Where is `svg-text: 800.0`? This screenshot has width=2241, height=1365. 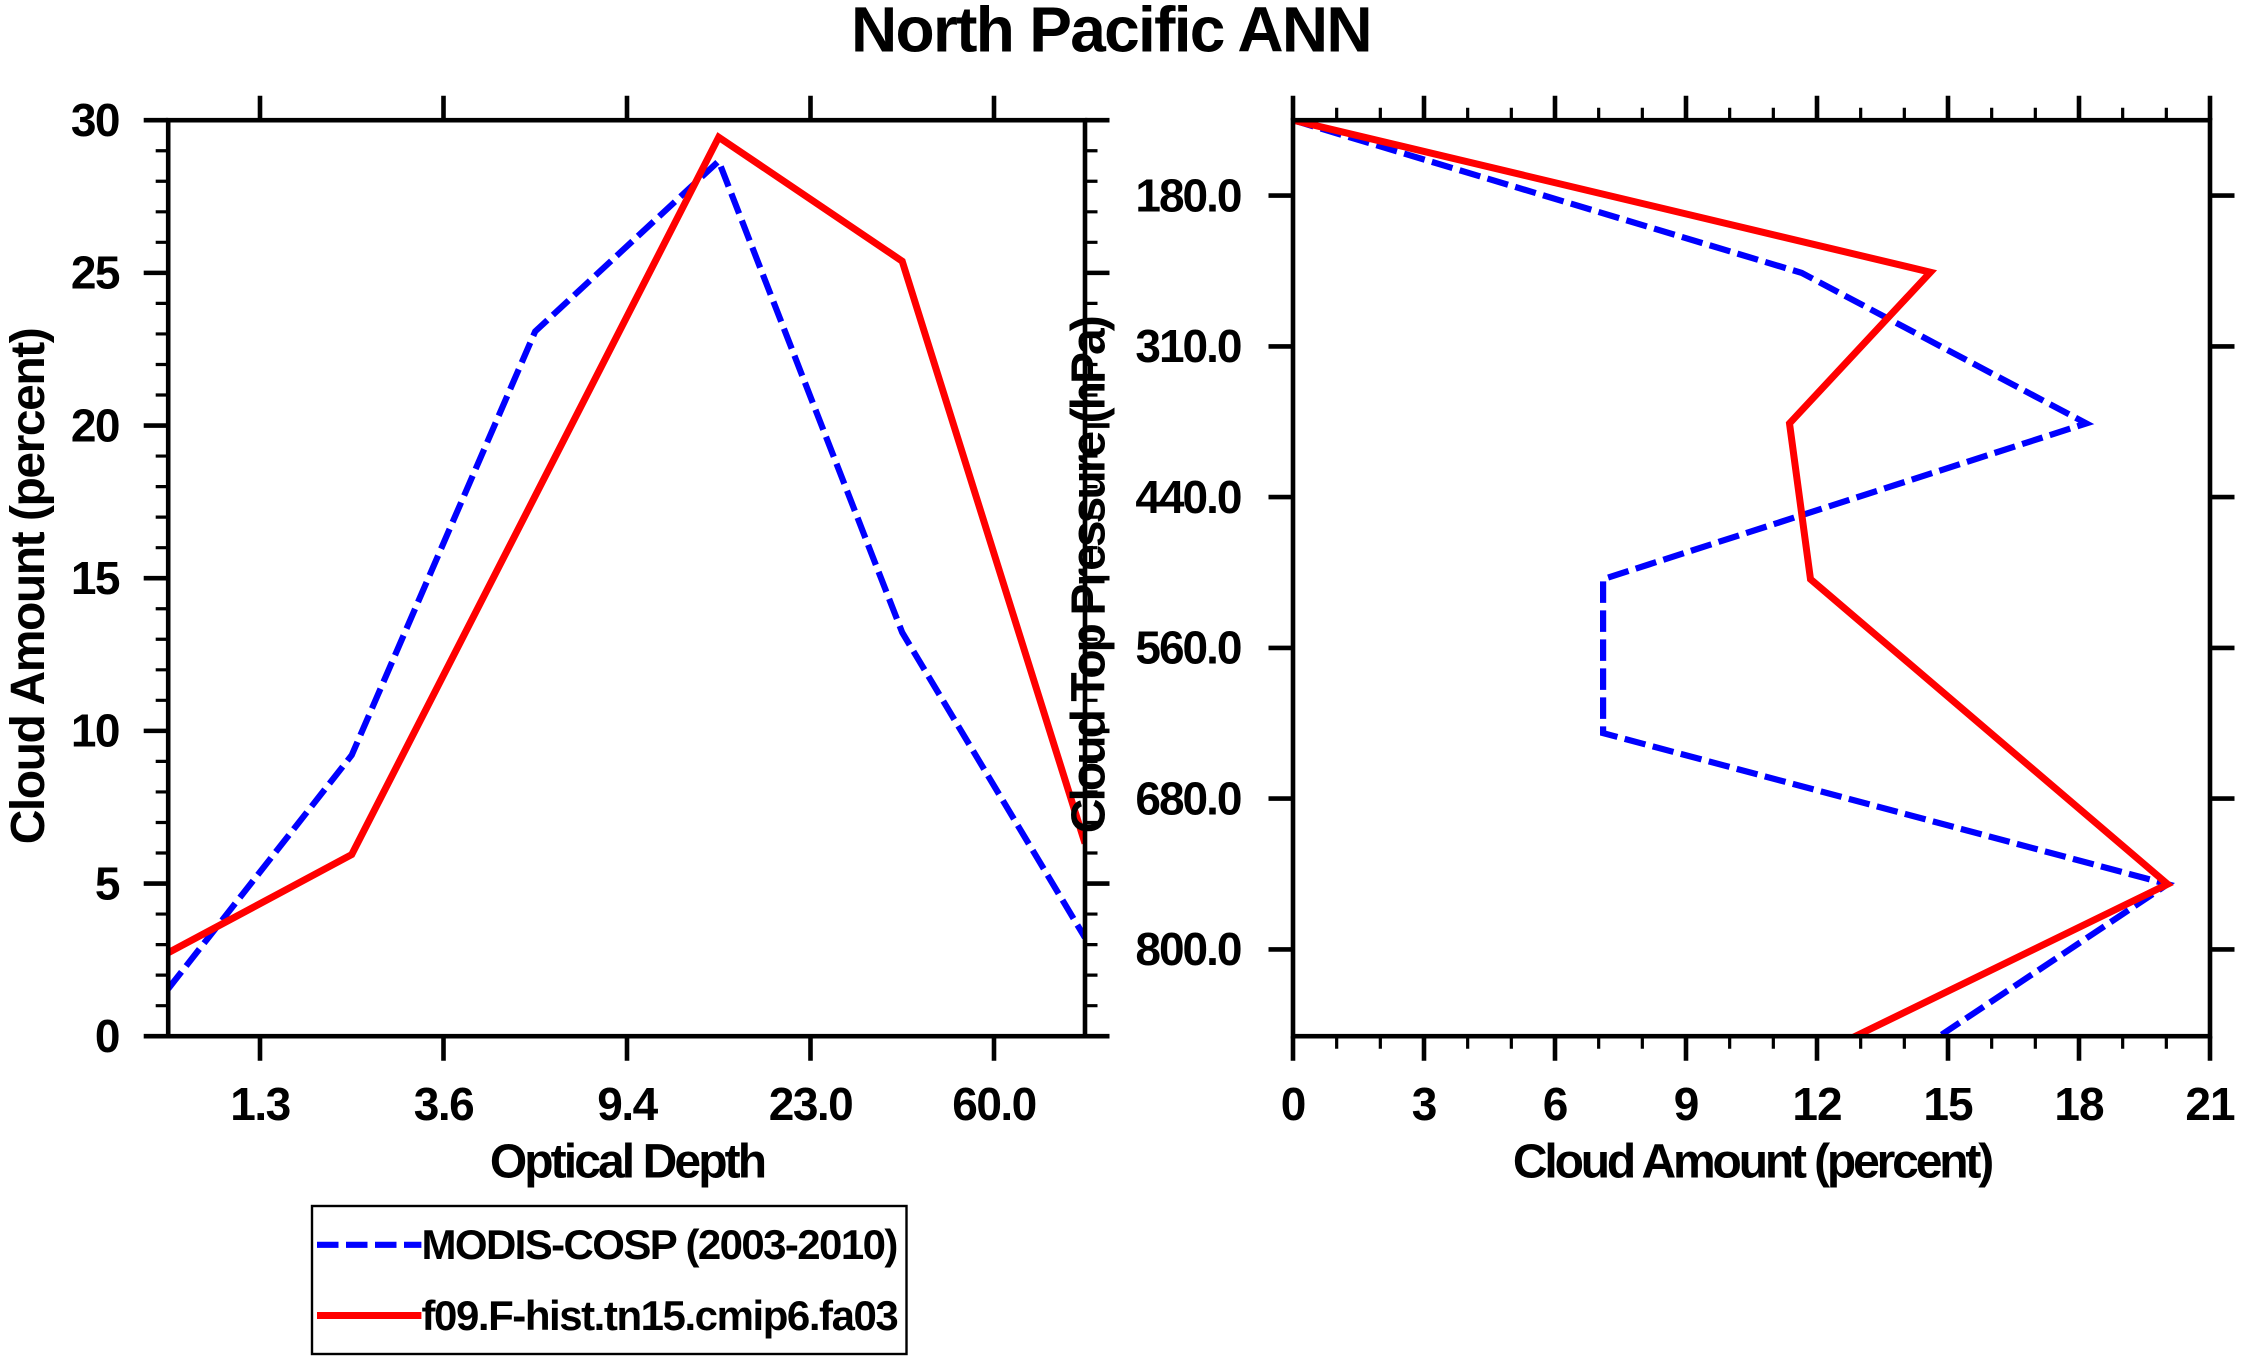
svg-text: 800.0 is located at coordinates (1188, 949).